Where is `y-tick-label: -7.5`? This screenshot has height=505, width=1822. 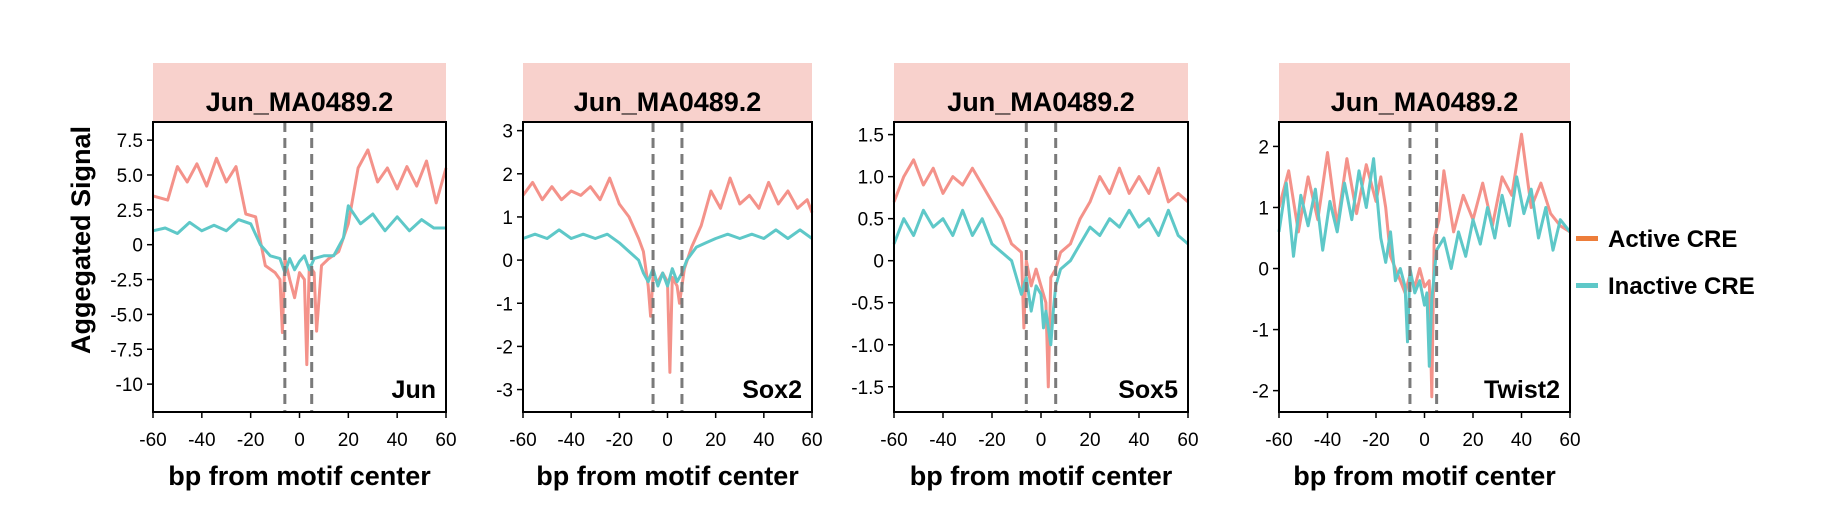 y-tick-label: -7.5 is located at coordinates (126, 350).